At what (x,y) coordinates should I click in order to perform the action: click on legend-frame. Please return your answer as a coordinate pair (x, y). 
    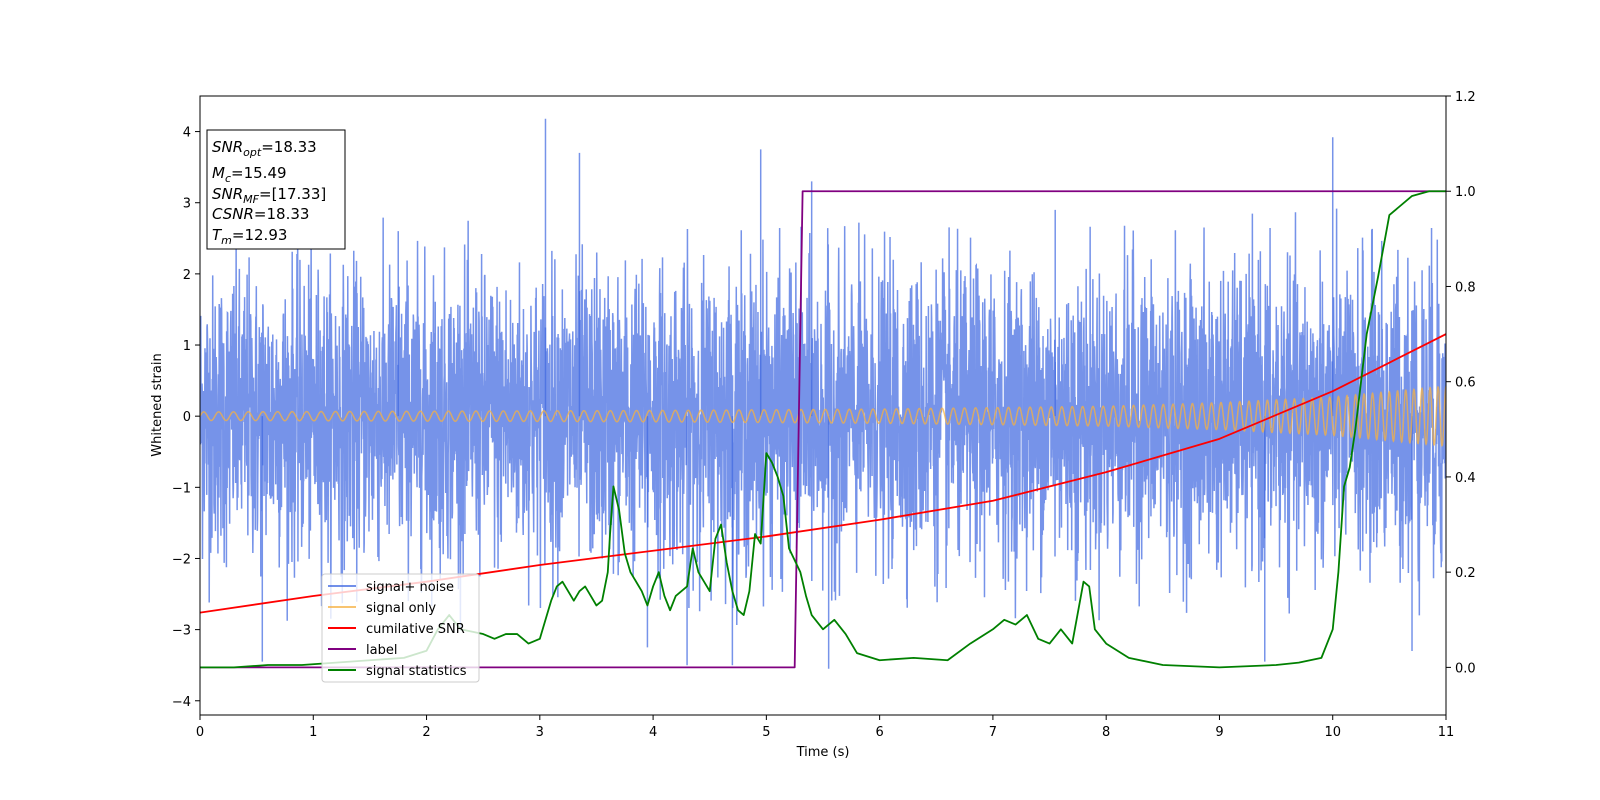
    Looking at the image, I should click on (400, 628).